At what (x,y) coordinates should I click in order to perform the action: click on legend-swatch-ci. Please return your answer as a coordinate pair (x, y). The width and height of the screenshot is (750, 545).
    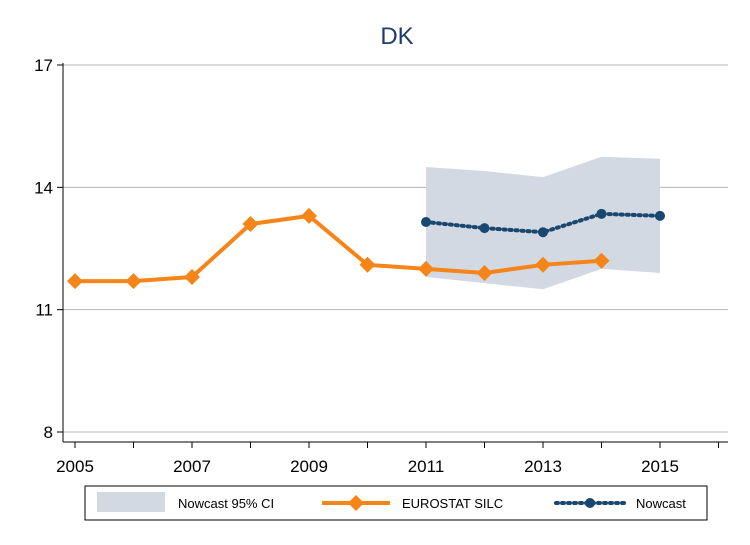
    Looking at the image, I should click on (131, 502).